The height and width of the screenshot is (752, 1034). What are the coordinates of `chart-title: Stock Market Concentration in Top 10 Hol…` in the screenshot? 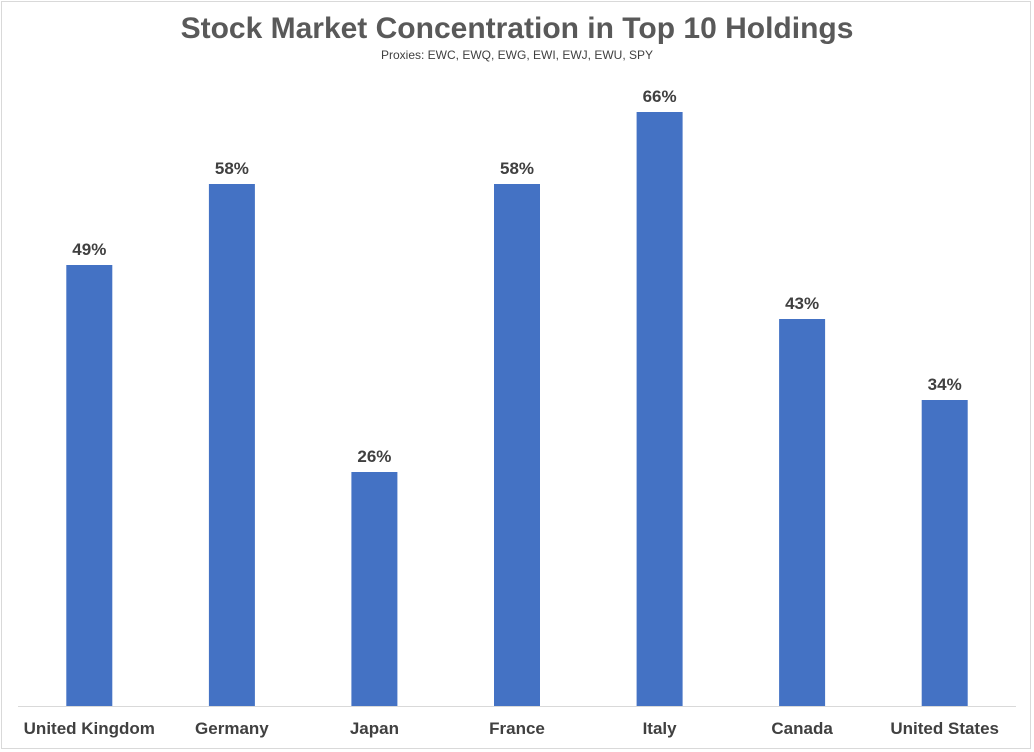 It's located at (517, 28).